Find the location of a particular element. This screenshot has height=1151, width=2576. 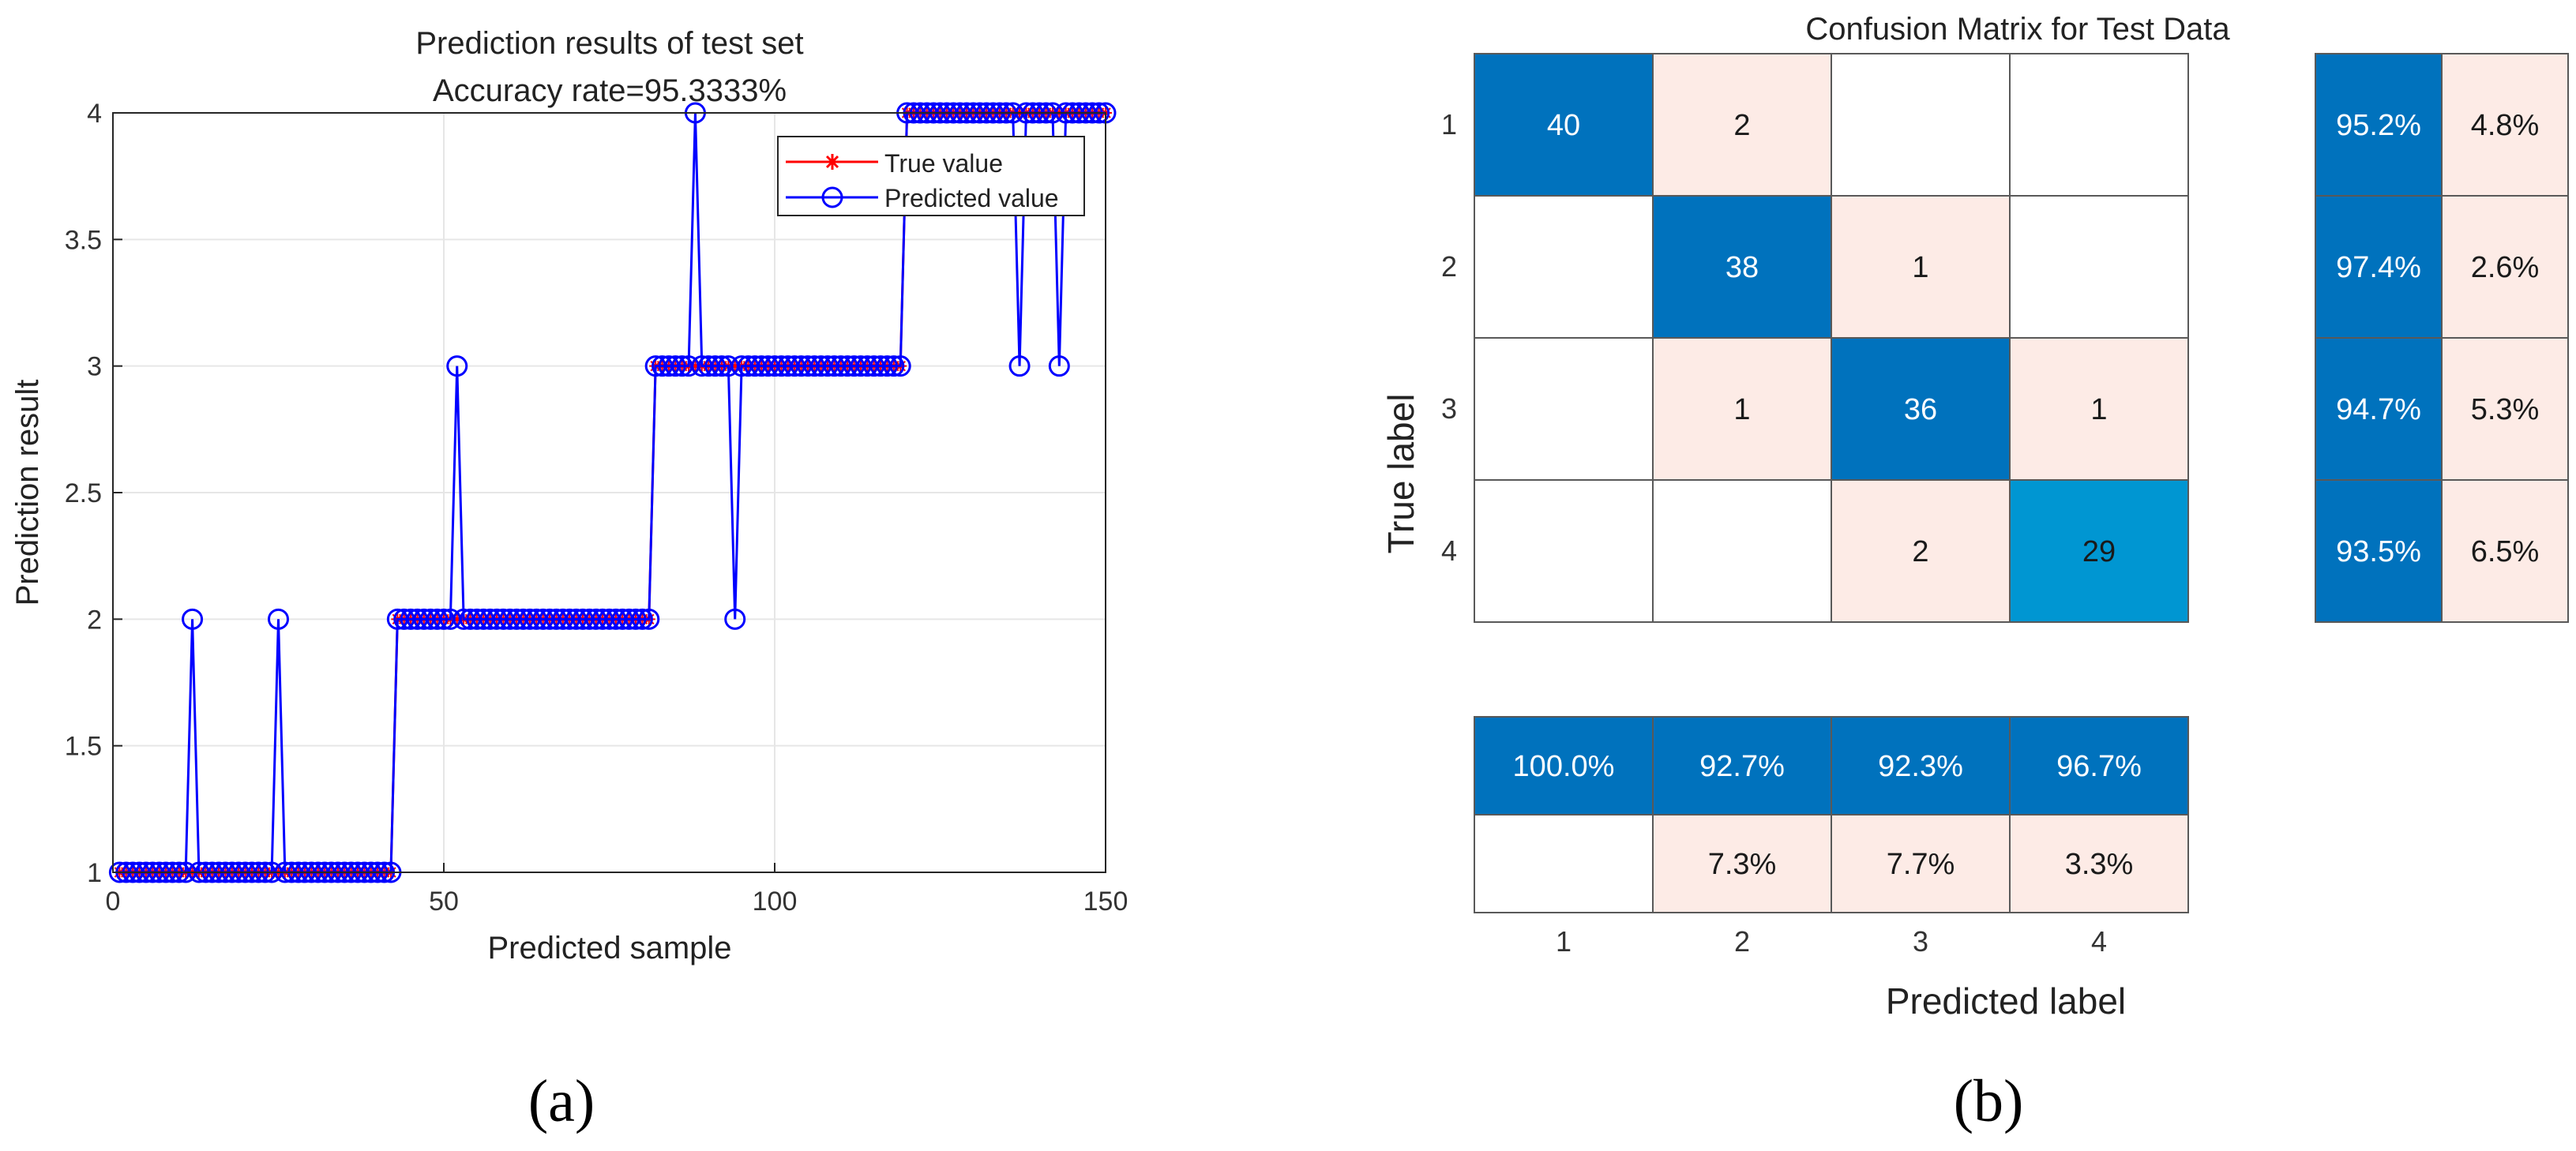

y-tick-label: 2 is located at coordinates (94, 620).